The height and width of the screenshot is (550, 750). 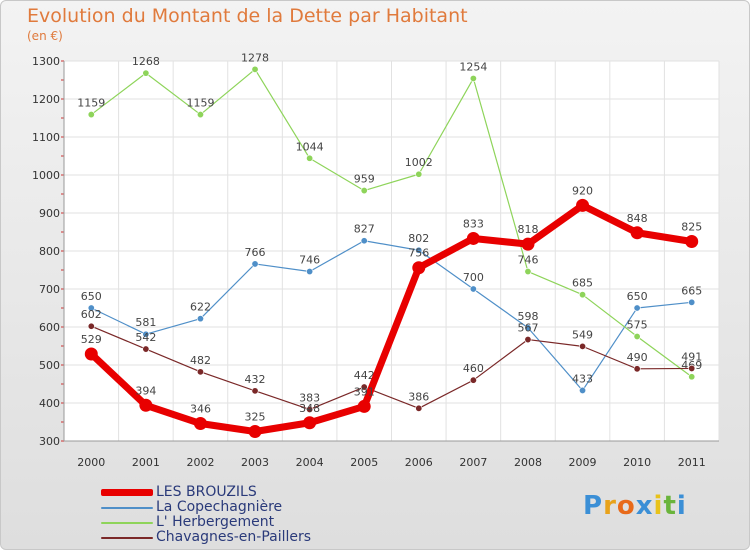 What do you see at coordinates (419, 462) in the screenshot?
I see `x-tick-label: 2006` at bounding box center [419, 462].